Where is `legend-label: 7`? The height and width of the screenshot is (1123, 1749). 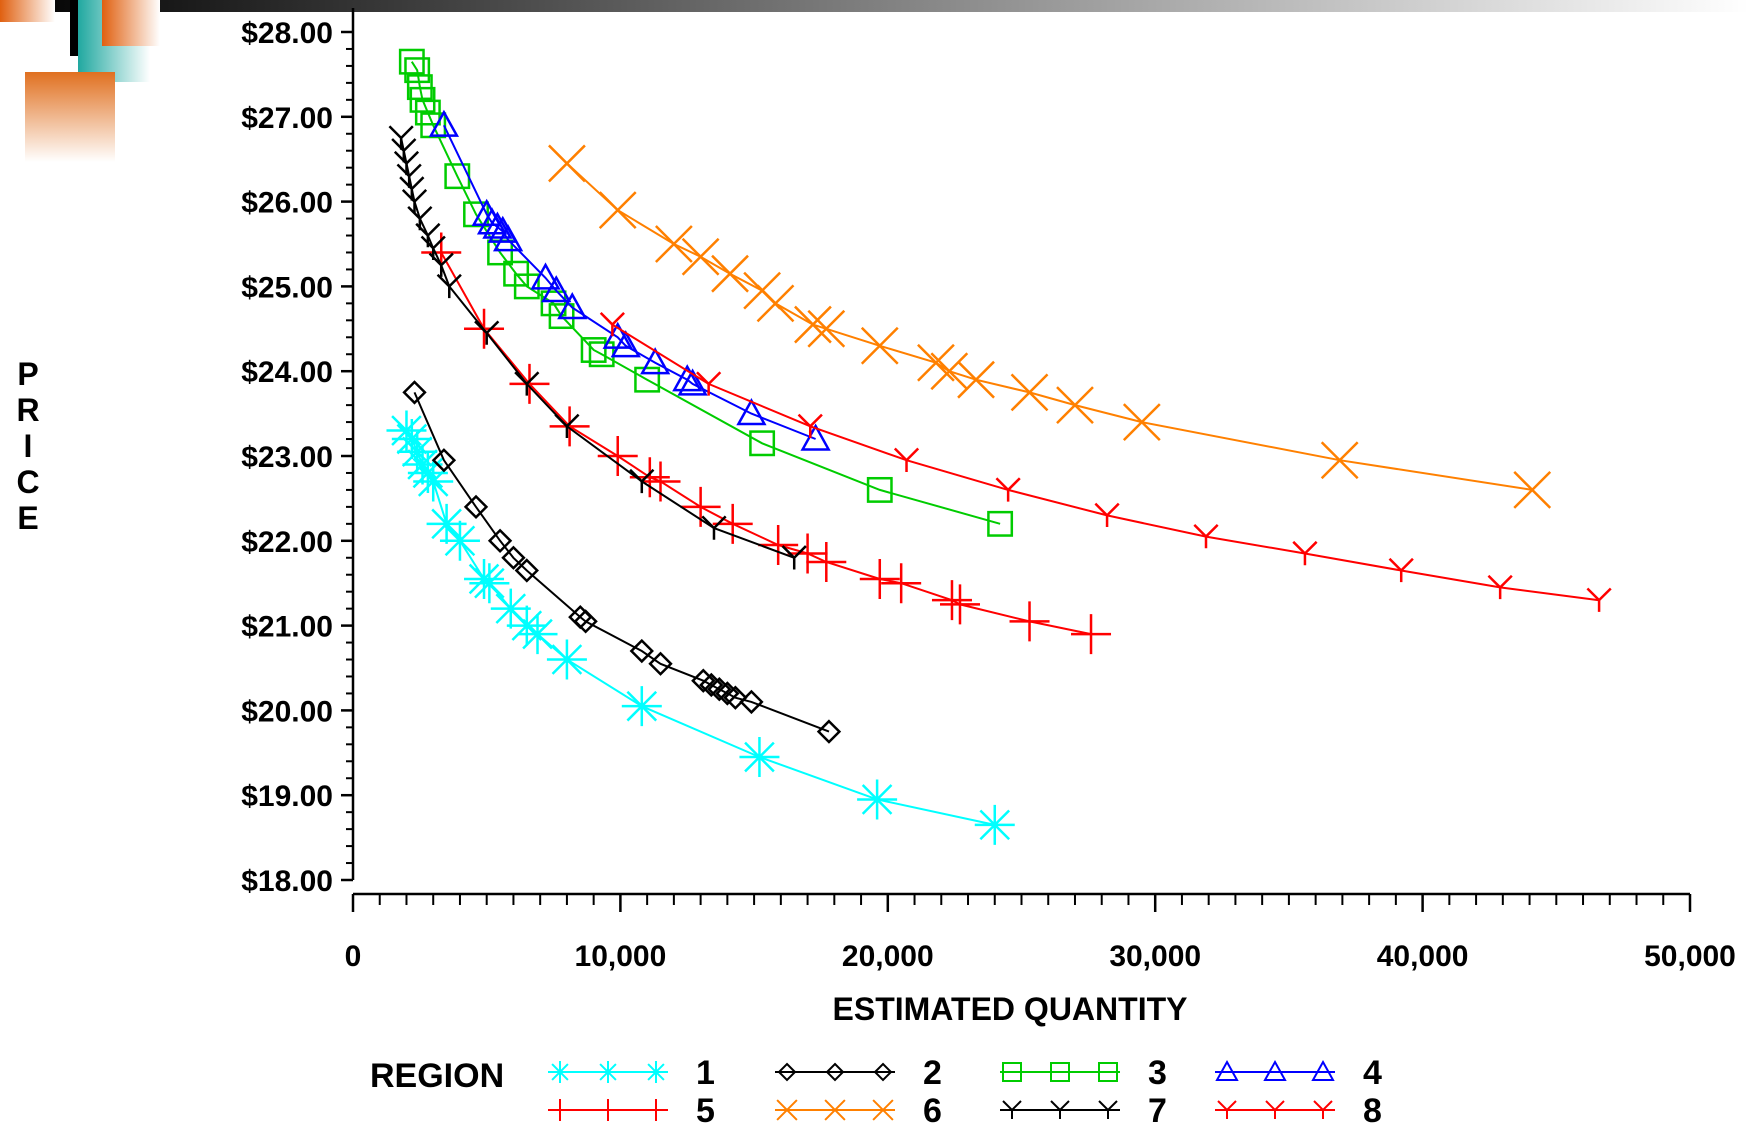 legend-label: 7 is located at coordinates (1157, 1107).